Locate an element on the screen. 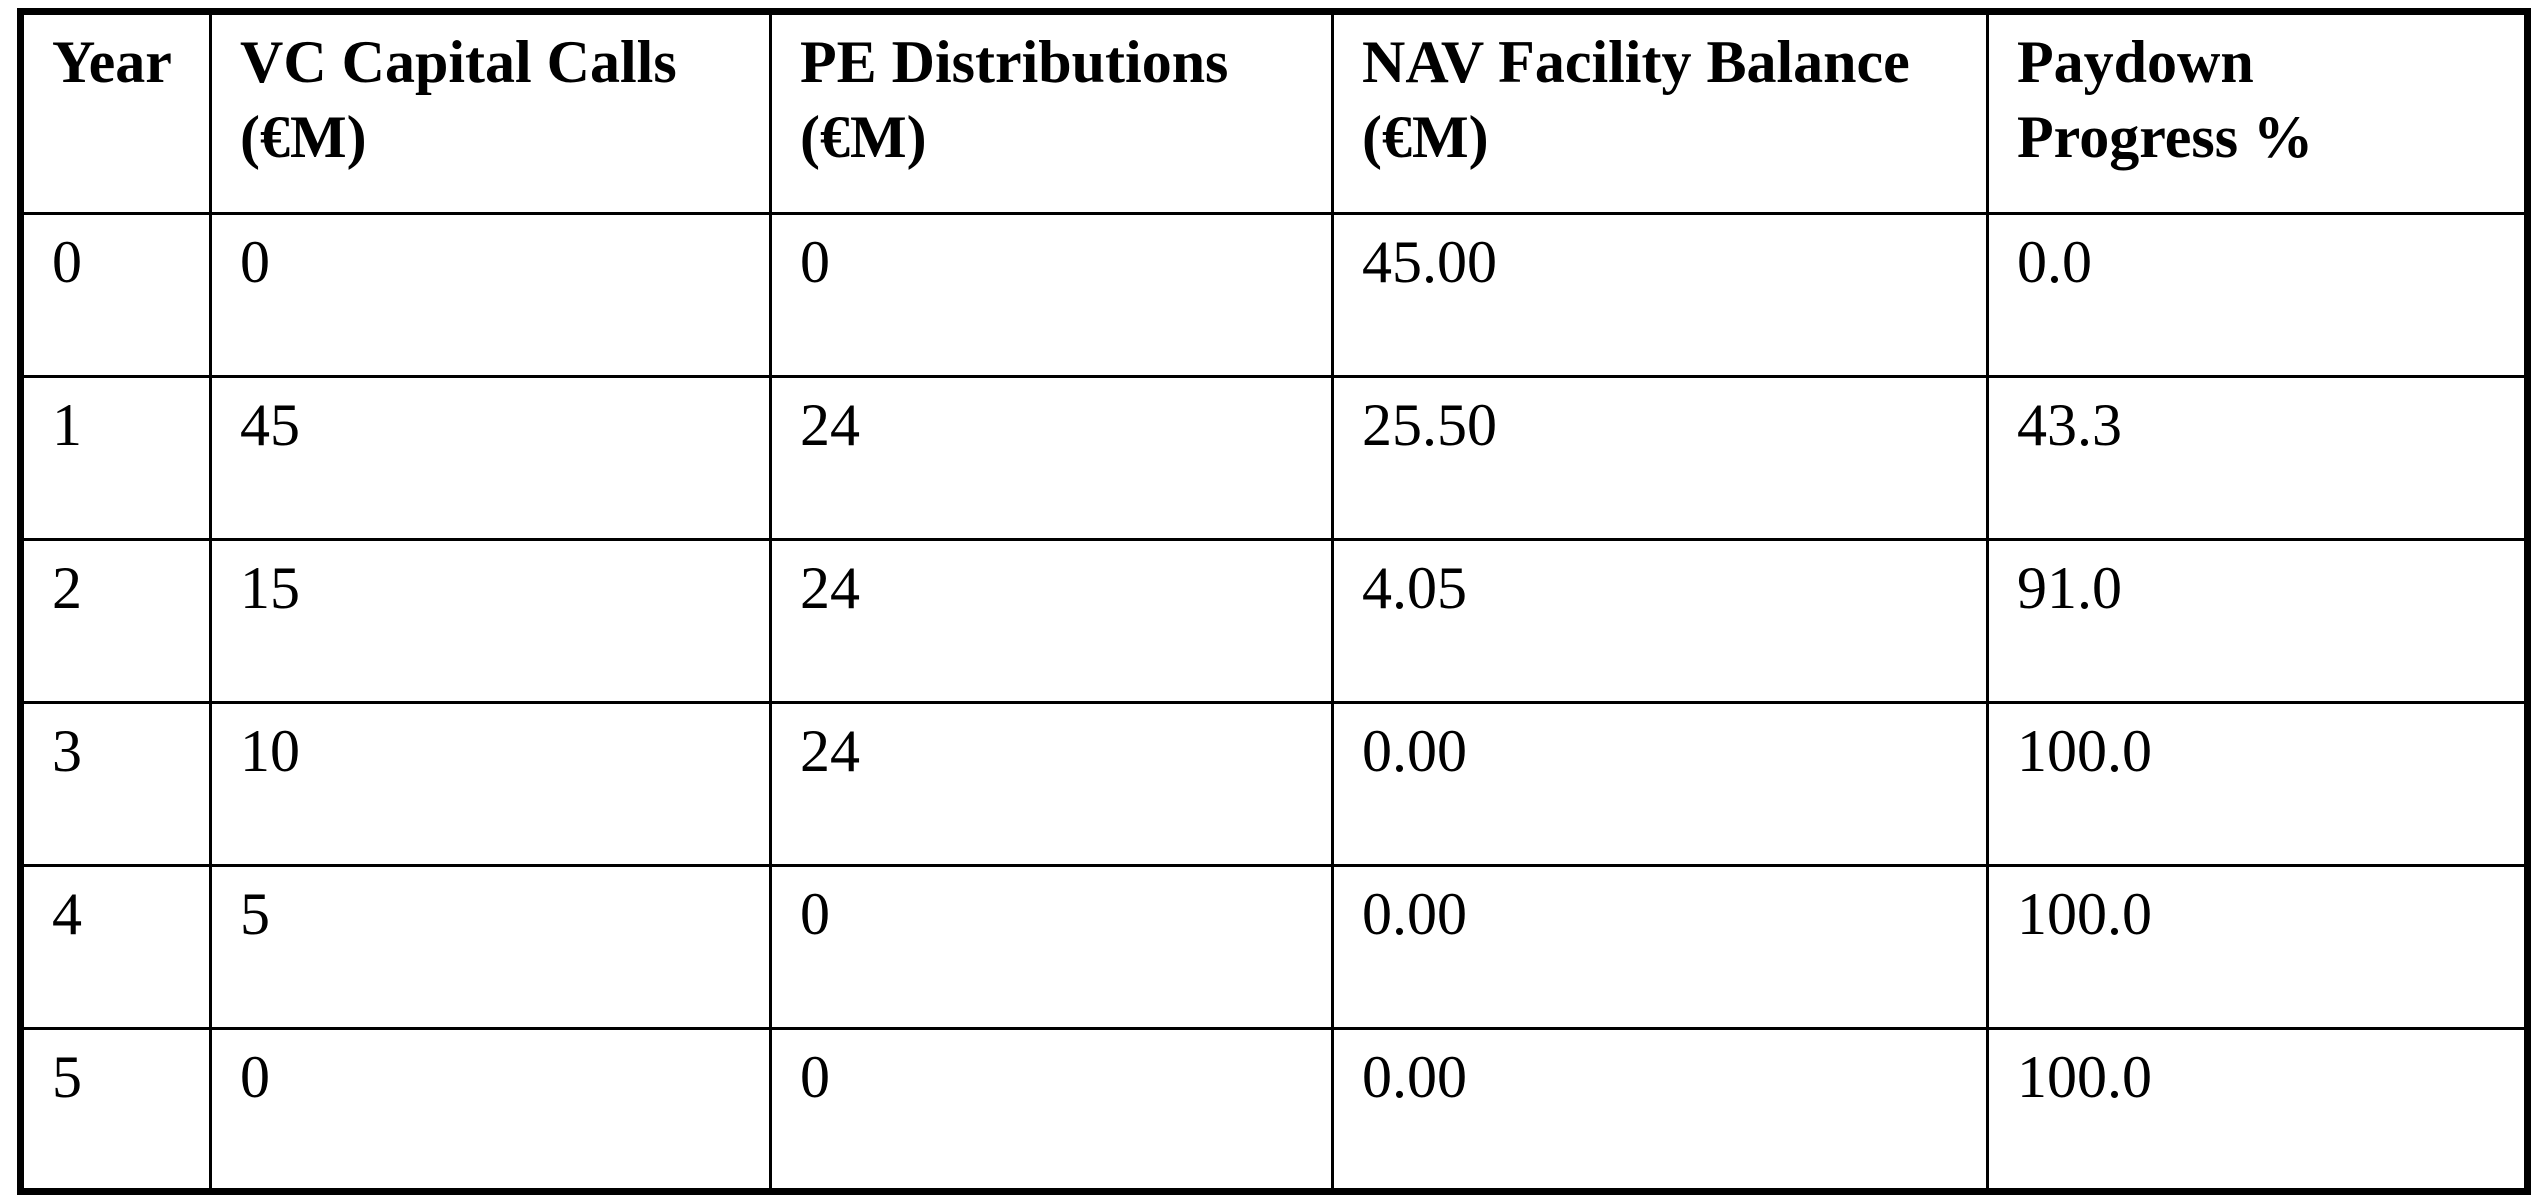 This screenshot has width=2532, height=1198. column-header-vc-capital-calls: VC Capital Calls (€M) is located at coordinates (490, 112).